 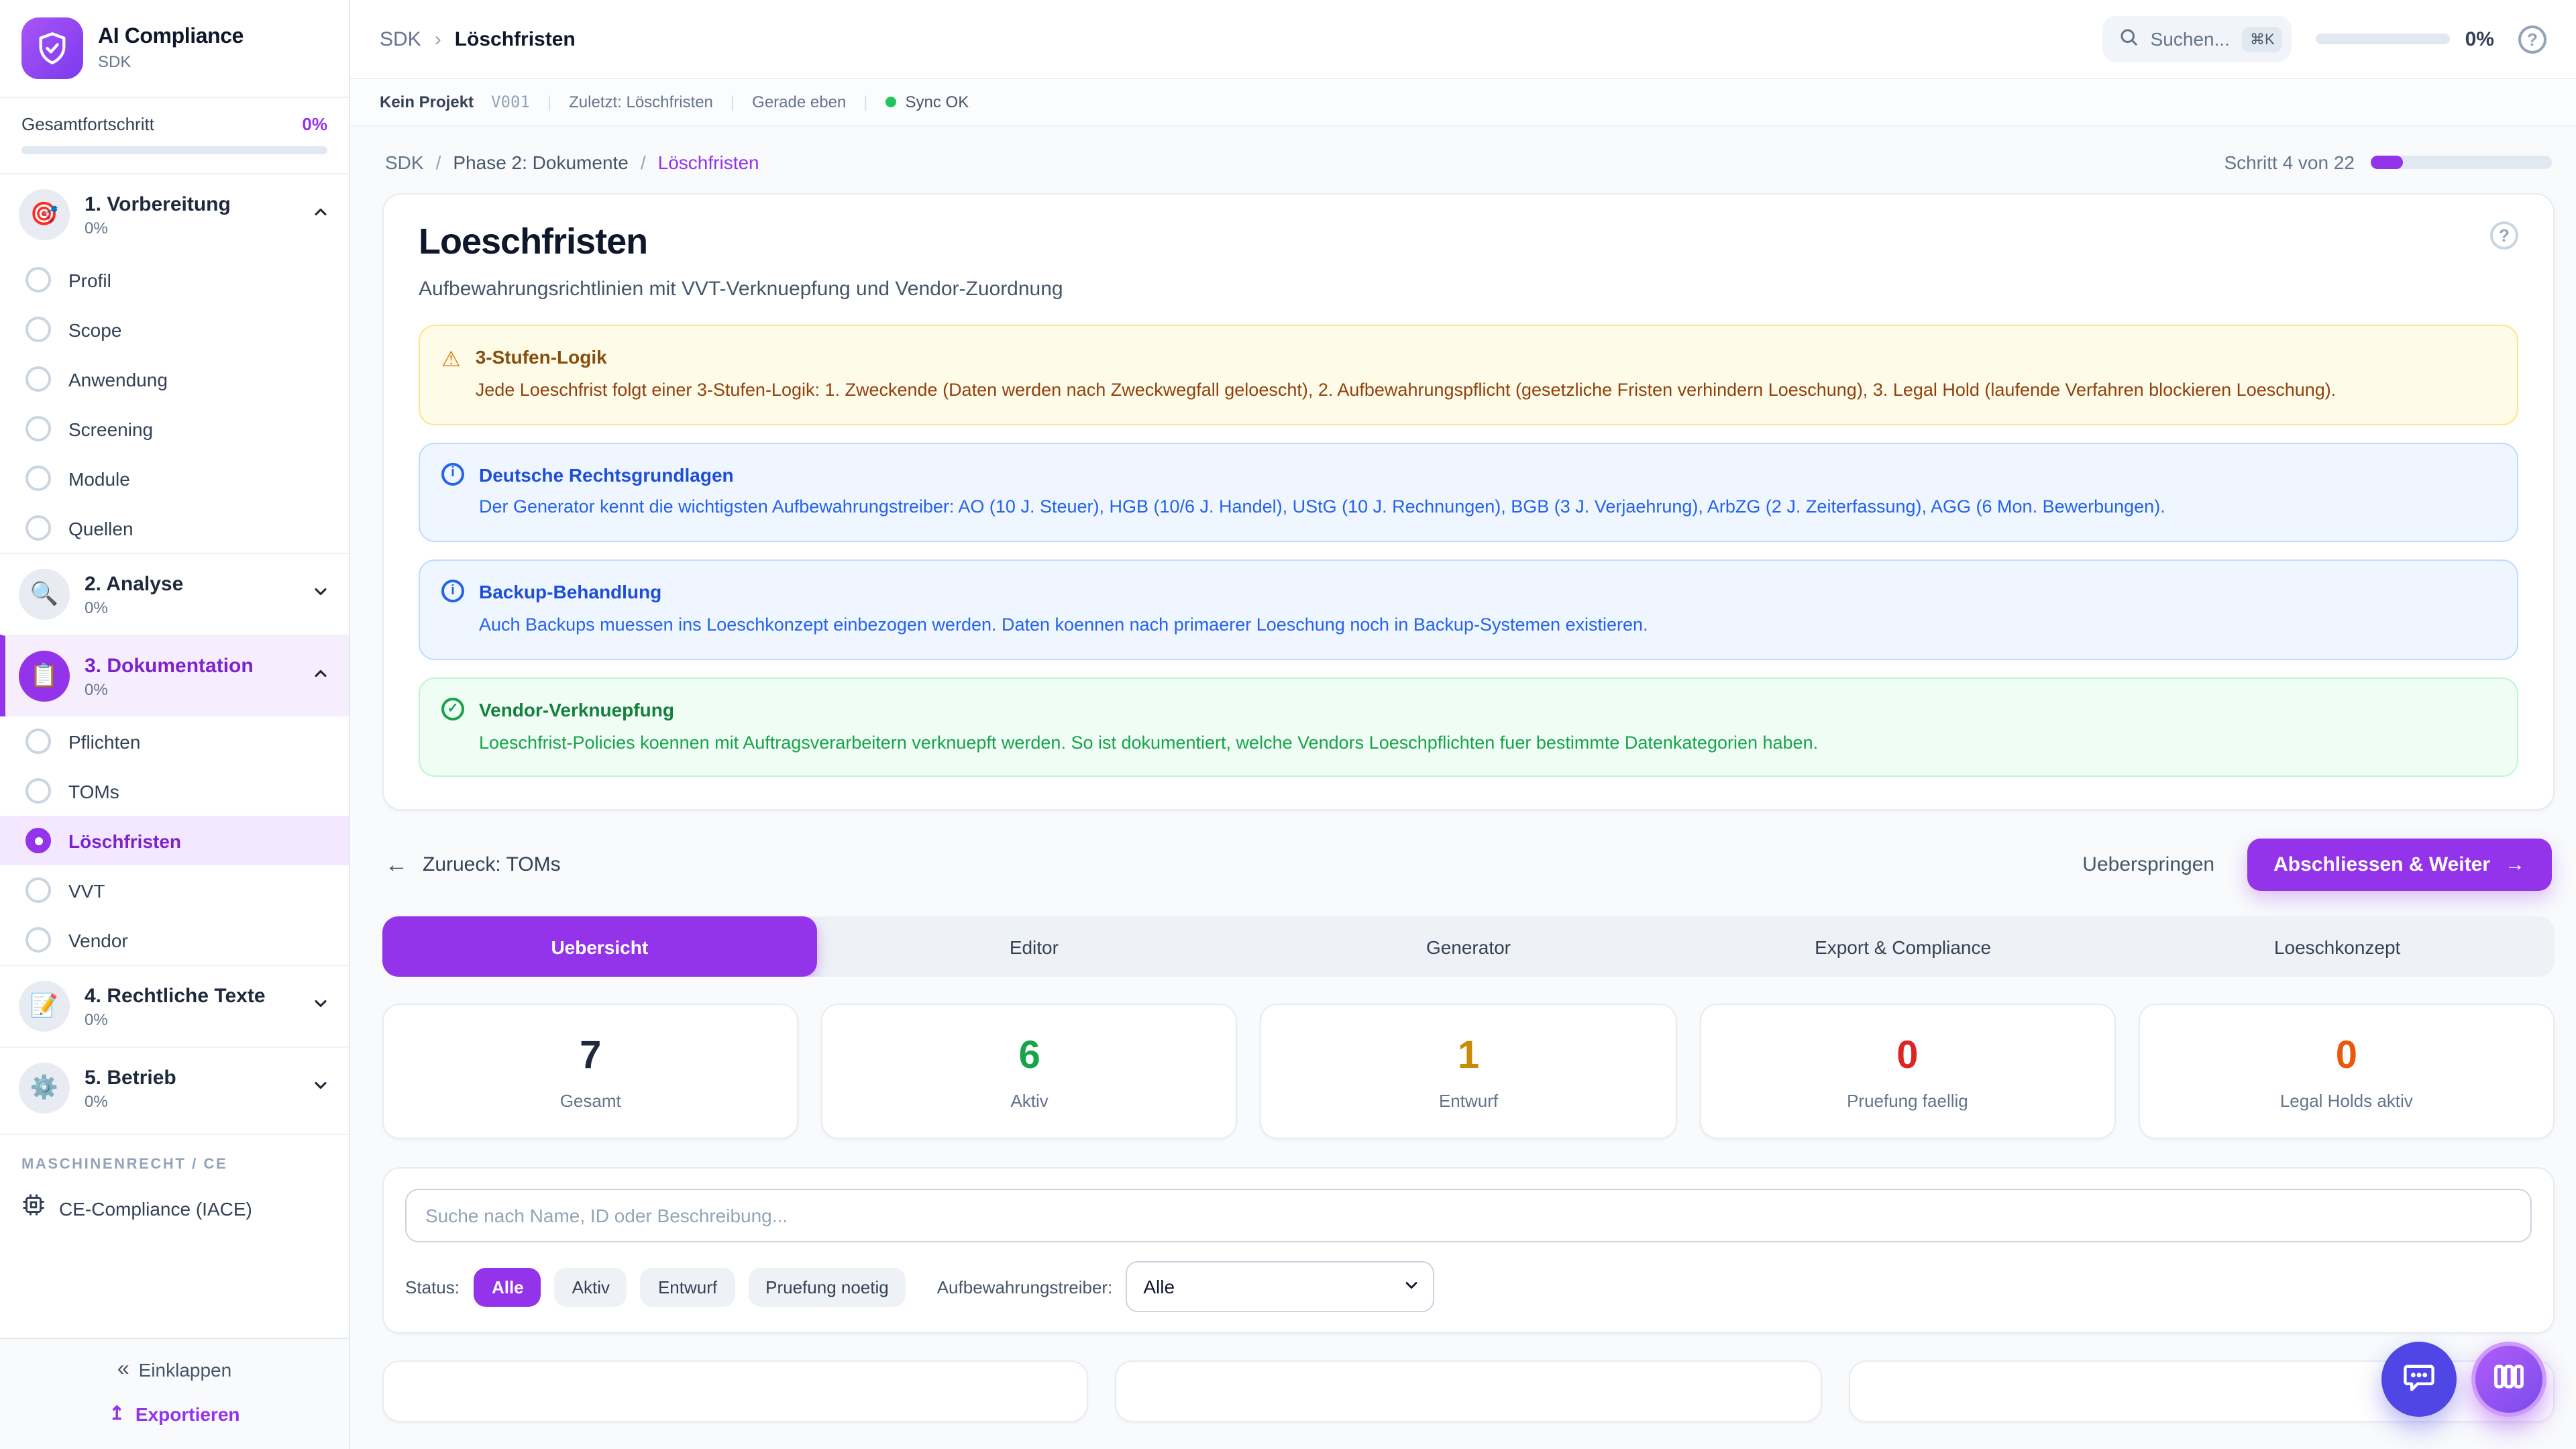 I want to click on breadcrumb-current-page: Löschfristen, so click(x=708, y=162).